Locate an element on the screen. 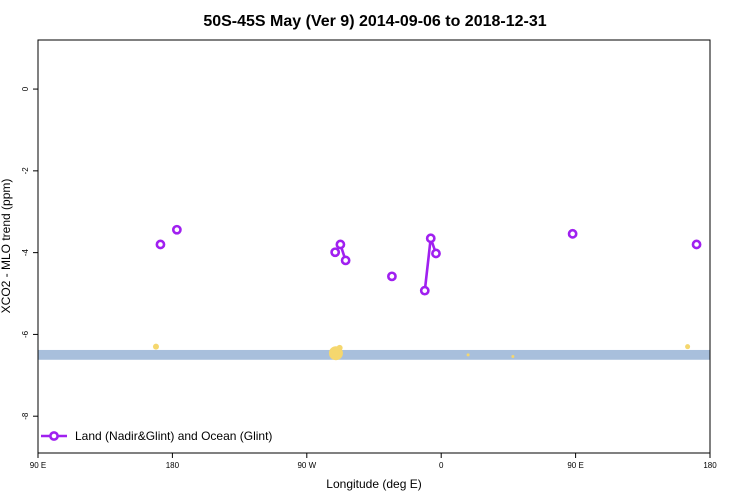  ocean-band is located at coordinates (374, 354).